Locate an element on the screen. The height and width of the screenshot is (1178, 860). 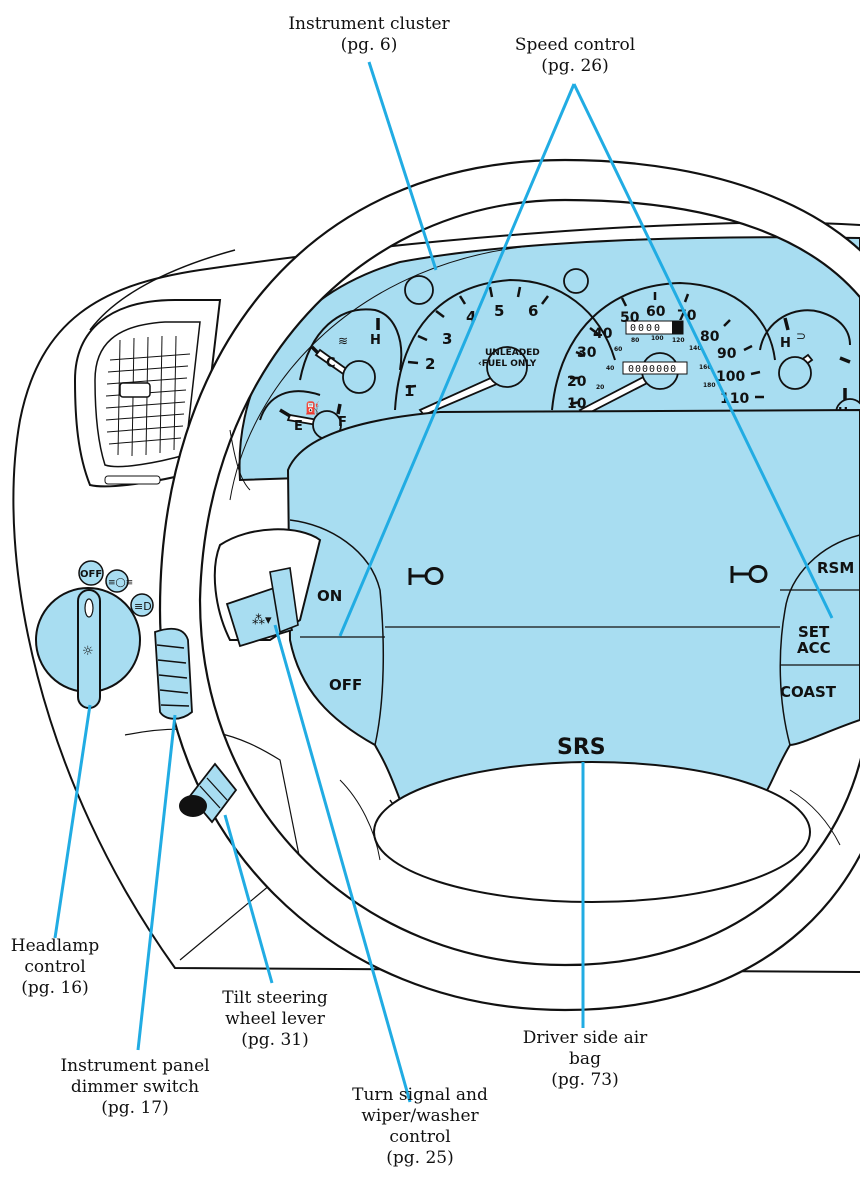
speed-on-button: ON is located at coordinates (329, 596).